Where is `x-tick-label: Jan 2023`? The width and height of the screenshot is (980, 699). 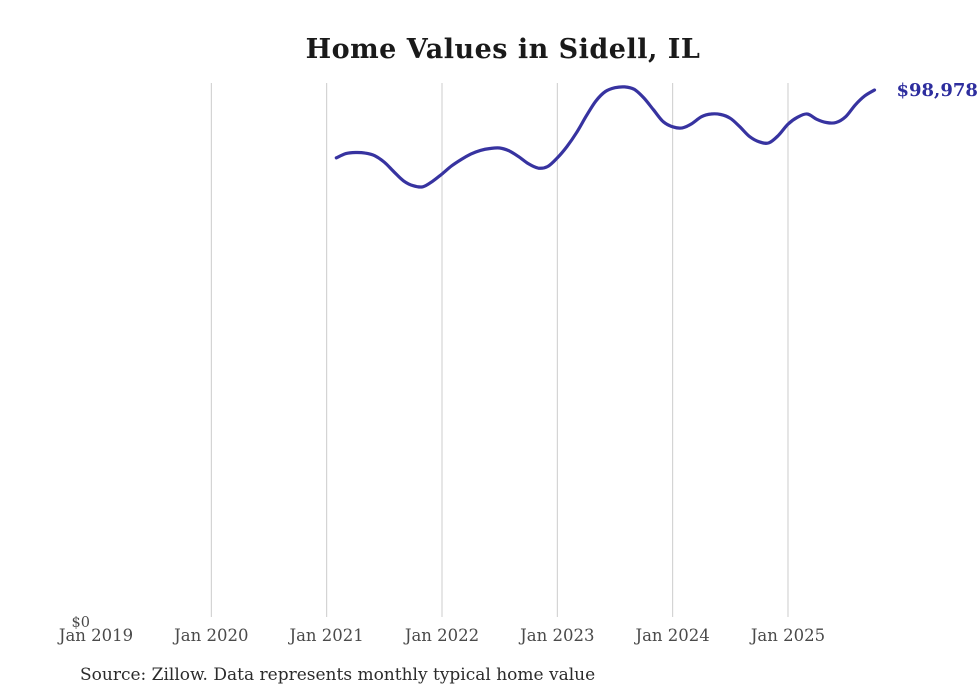 x-tick-label: Jan 2023 is located at coordinates (556, 635).